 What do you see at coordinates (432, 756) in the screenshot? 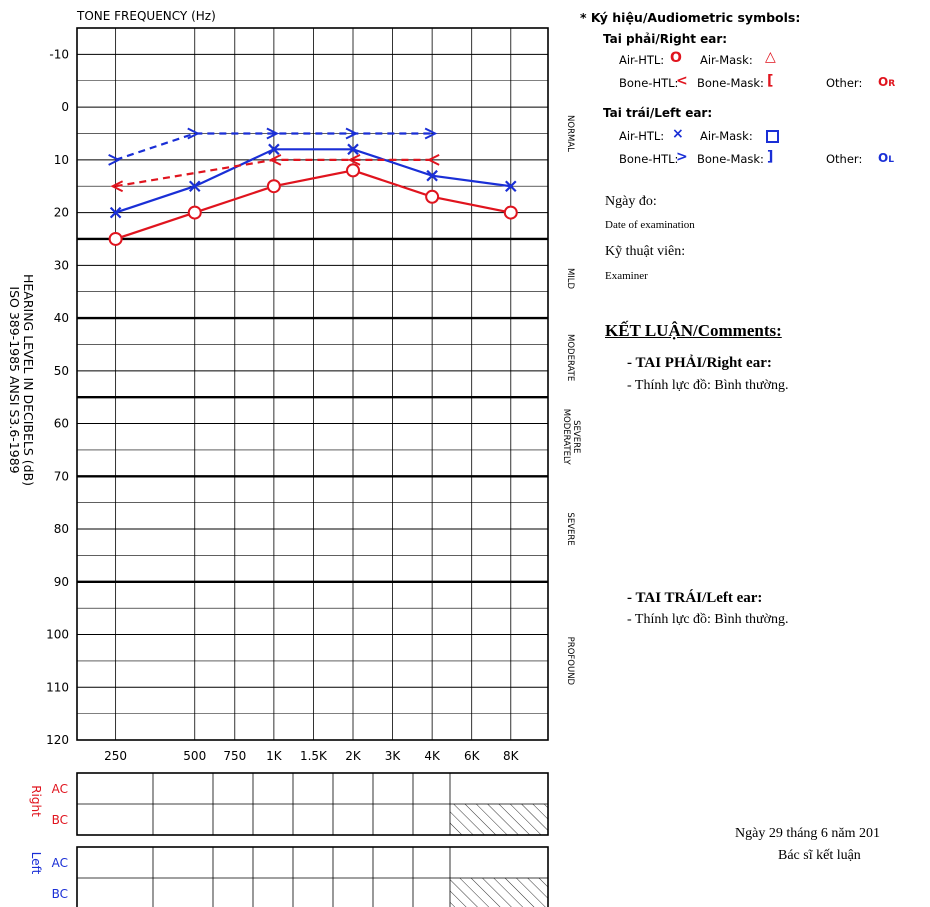
I see `x-tick-label: 4K` at bounding box center [432, 756].